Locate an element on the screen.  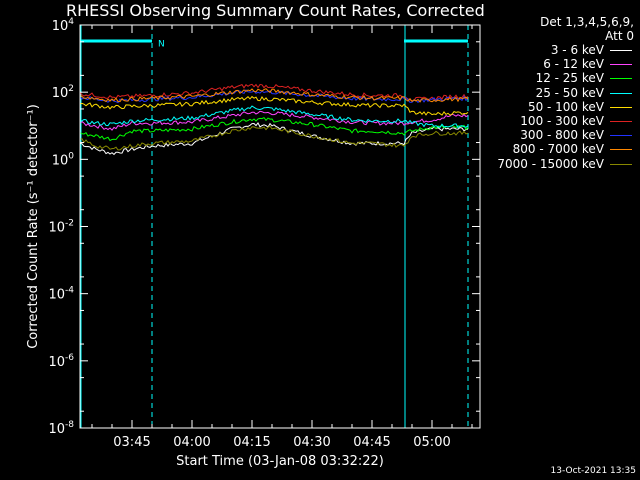
x-tick-label-2: 04:15 is located at coordinates (251, 442).